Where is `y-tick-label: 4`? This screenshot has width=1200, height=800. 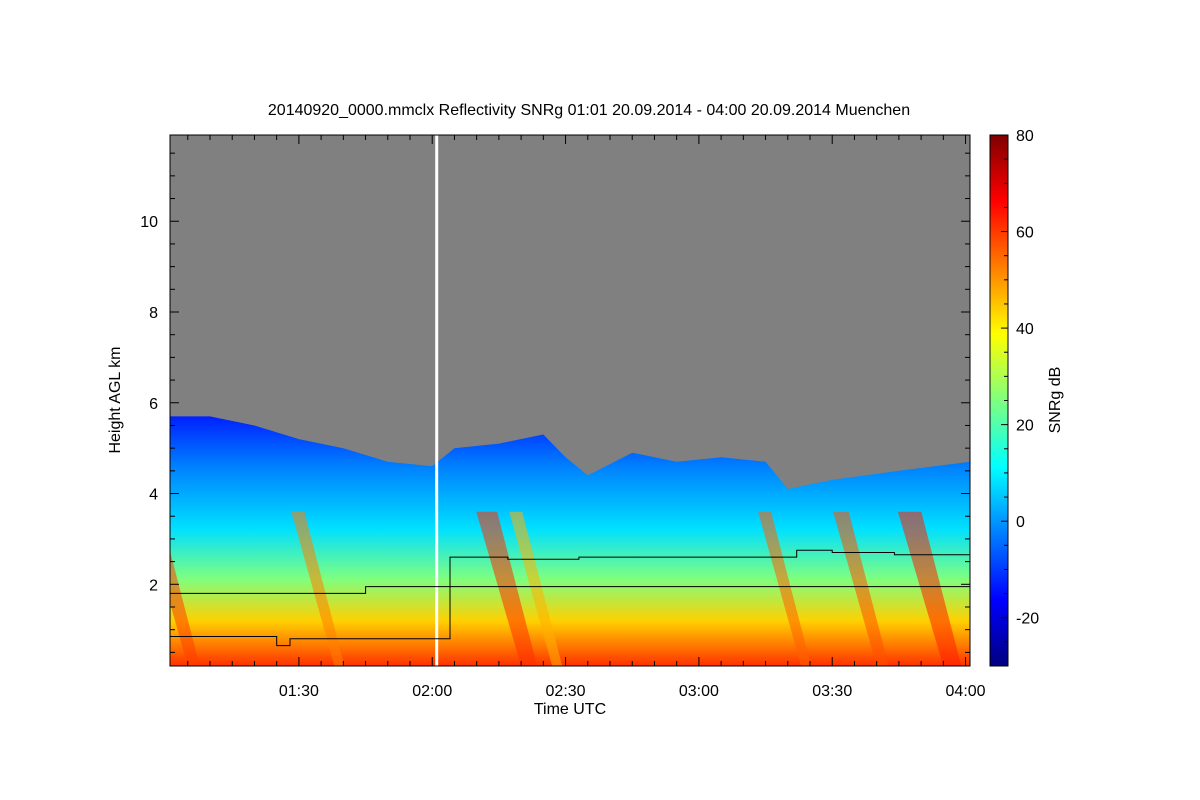 y-tick-label: 4 is located at coordinates (153, 495).